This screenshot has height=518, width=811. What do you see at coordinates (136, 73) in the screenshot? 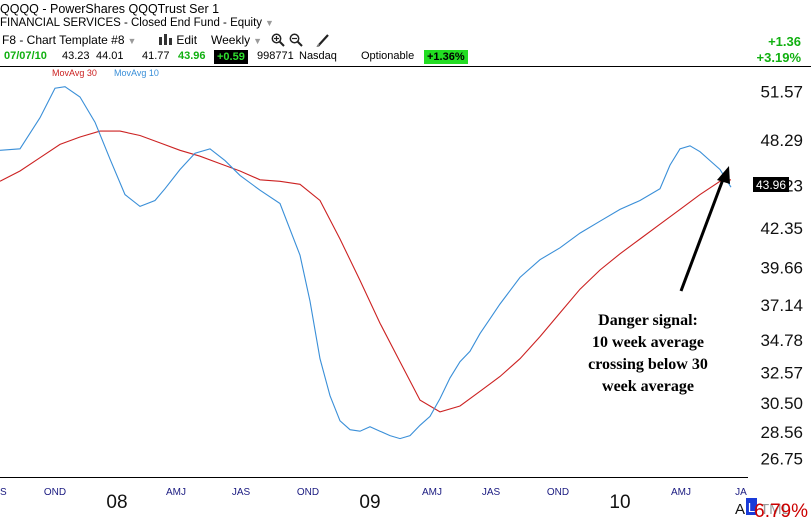
I see `legend-ma10: MovAvg 10` at bounding box center [136, 73].